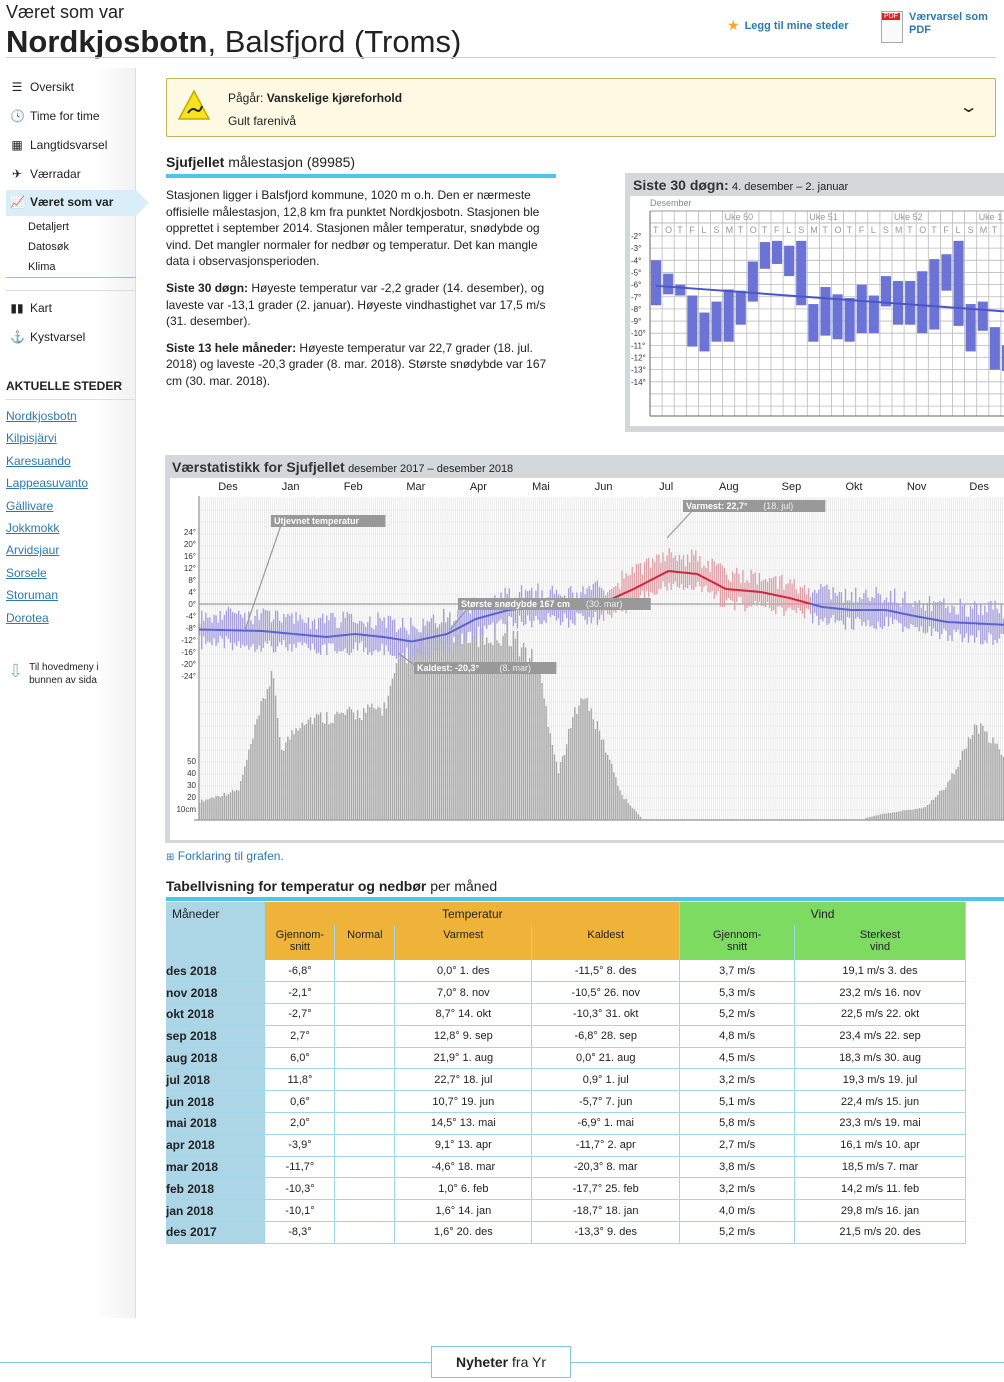 The width and height of the screenshot is (1004, 1382). What do you see at coordinates (42, 267) in the screenshot?
I see `nav-klima: Klima` at bounding box center [42, 267].